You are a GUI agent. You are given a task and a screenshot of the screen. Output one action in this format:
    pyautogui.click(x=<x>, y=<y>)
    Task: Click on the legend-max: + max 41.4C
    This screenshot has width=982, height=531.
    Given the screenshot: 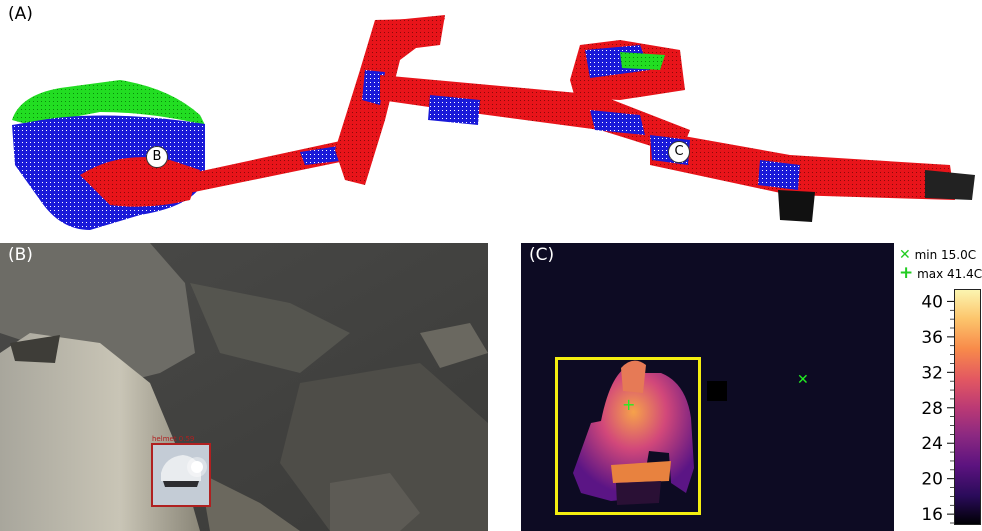 What is the action you would take?
    pyautogui.click(x=940, y=273)
    